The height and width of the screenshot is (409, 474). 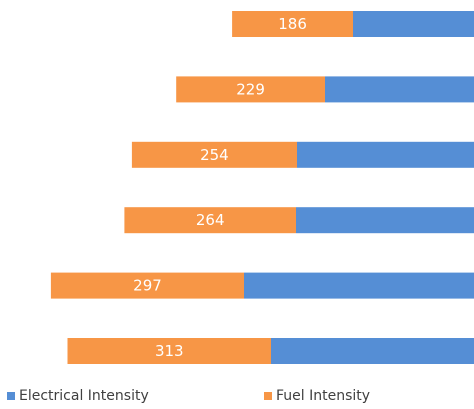 What do you see at coordinates (147, 286) in the screenshot?
I see `fuel-data-label-5: 297` at bounding box center [147, 286].